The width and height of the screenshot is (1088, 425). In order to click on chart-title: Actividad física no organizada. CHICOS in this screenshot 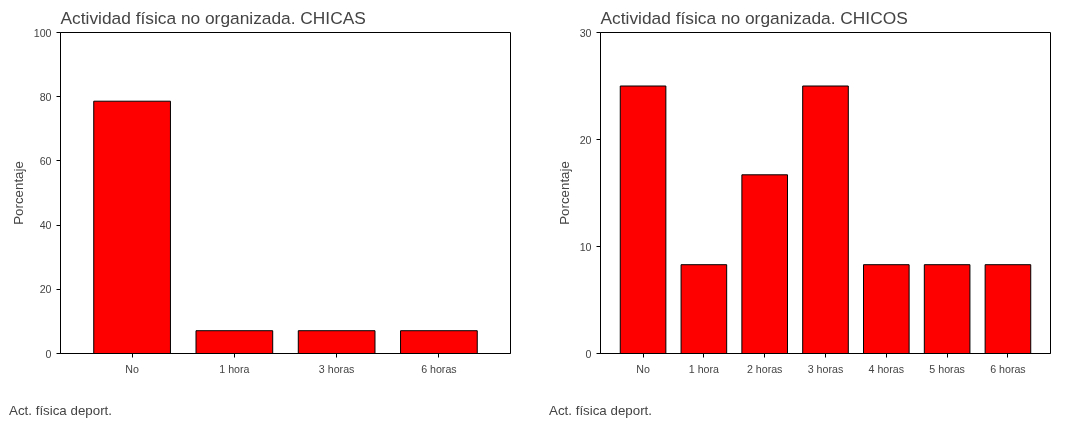, I will do `click(754, 17)`.